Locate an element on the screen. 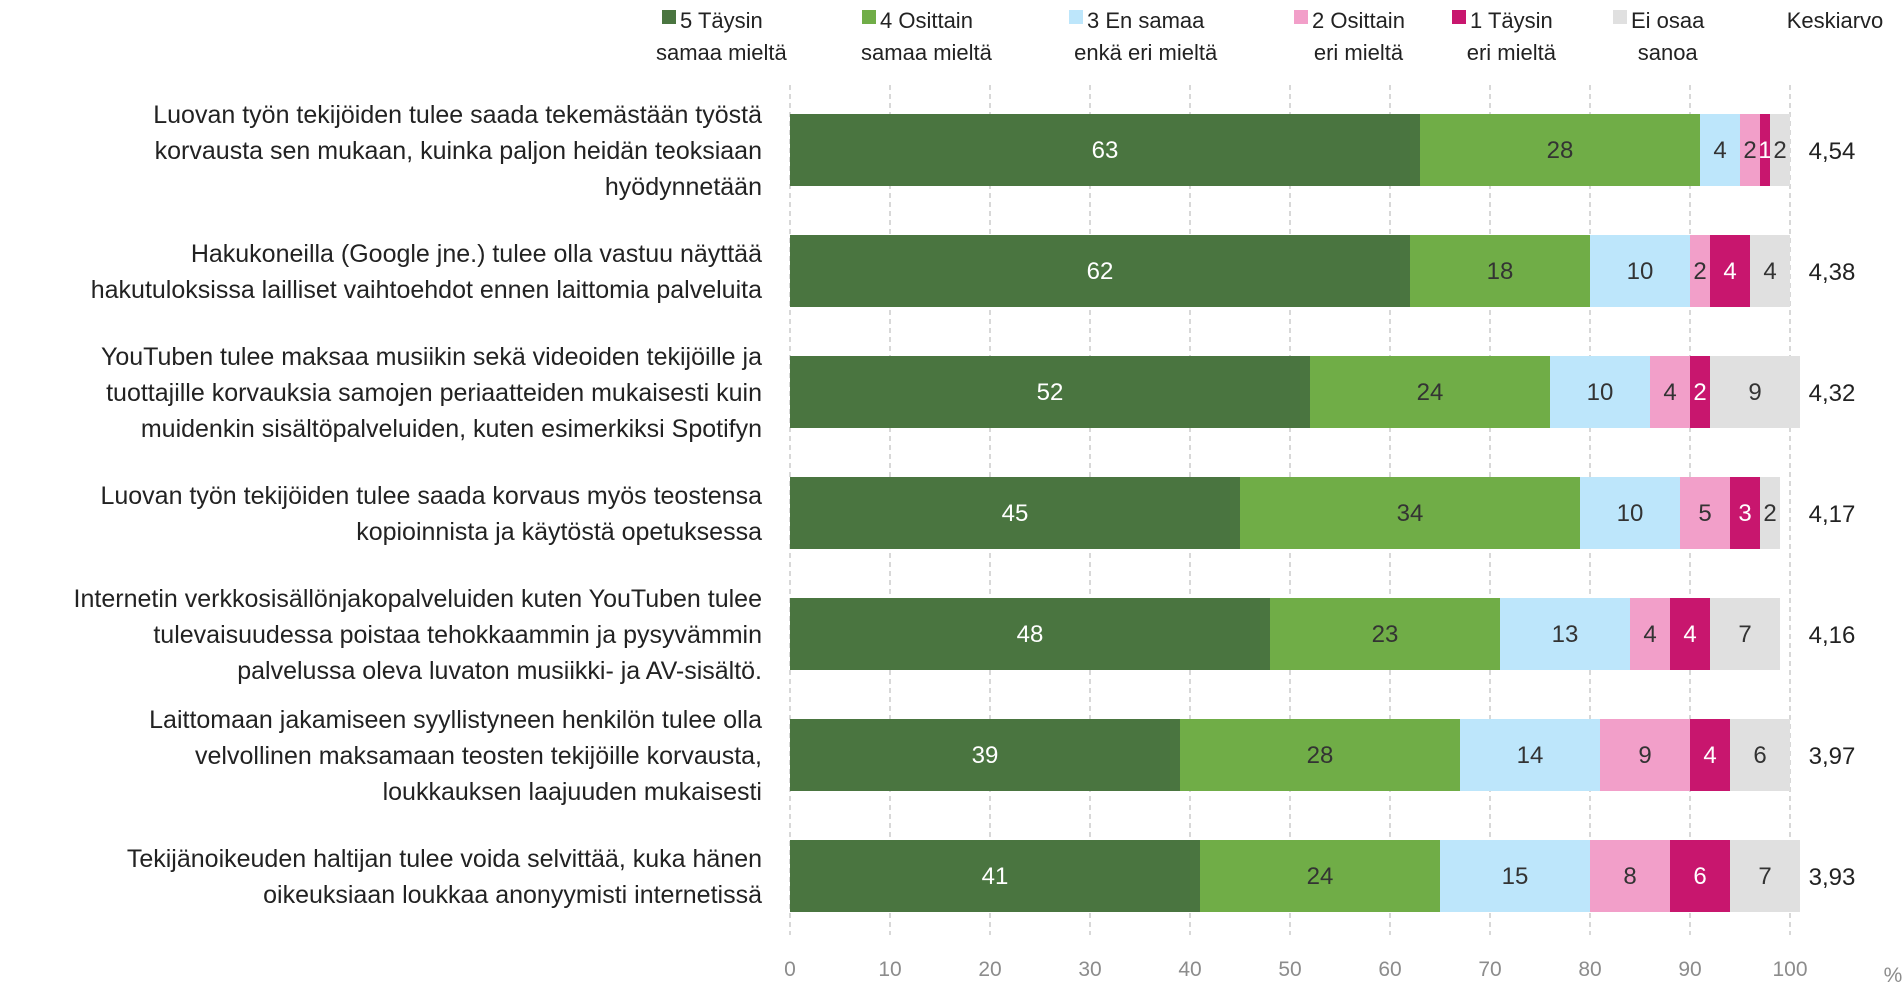 The width and height of the screenshot is (1903, 987). legend-item: 4 Osittain samaa mieltä is located at coordinates (927, 36).